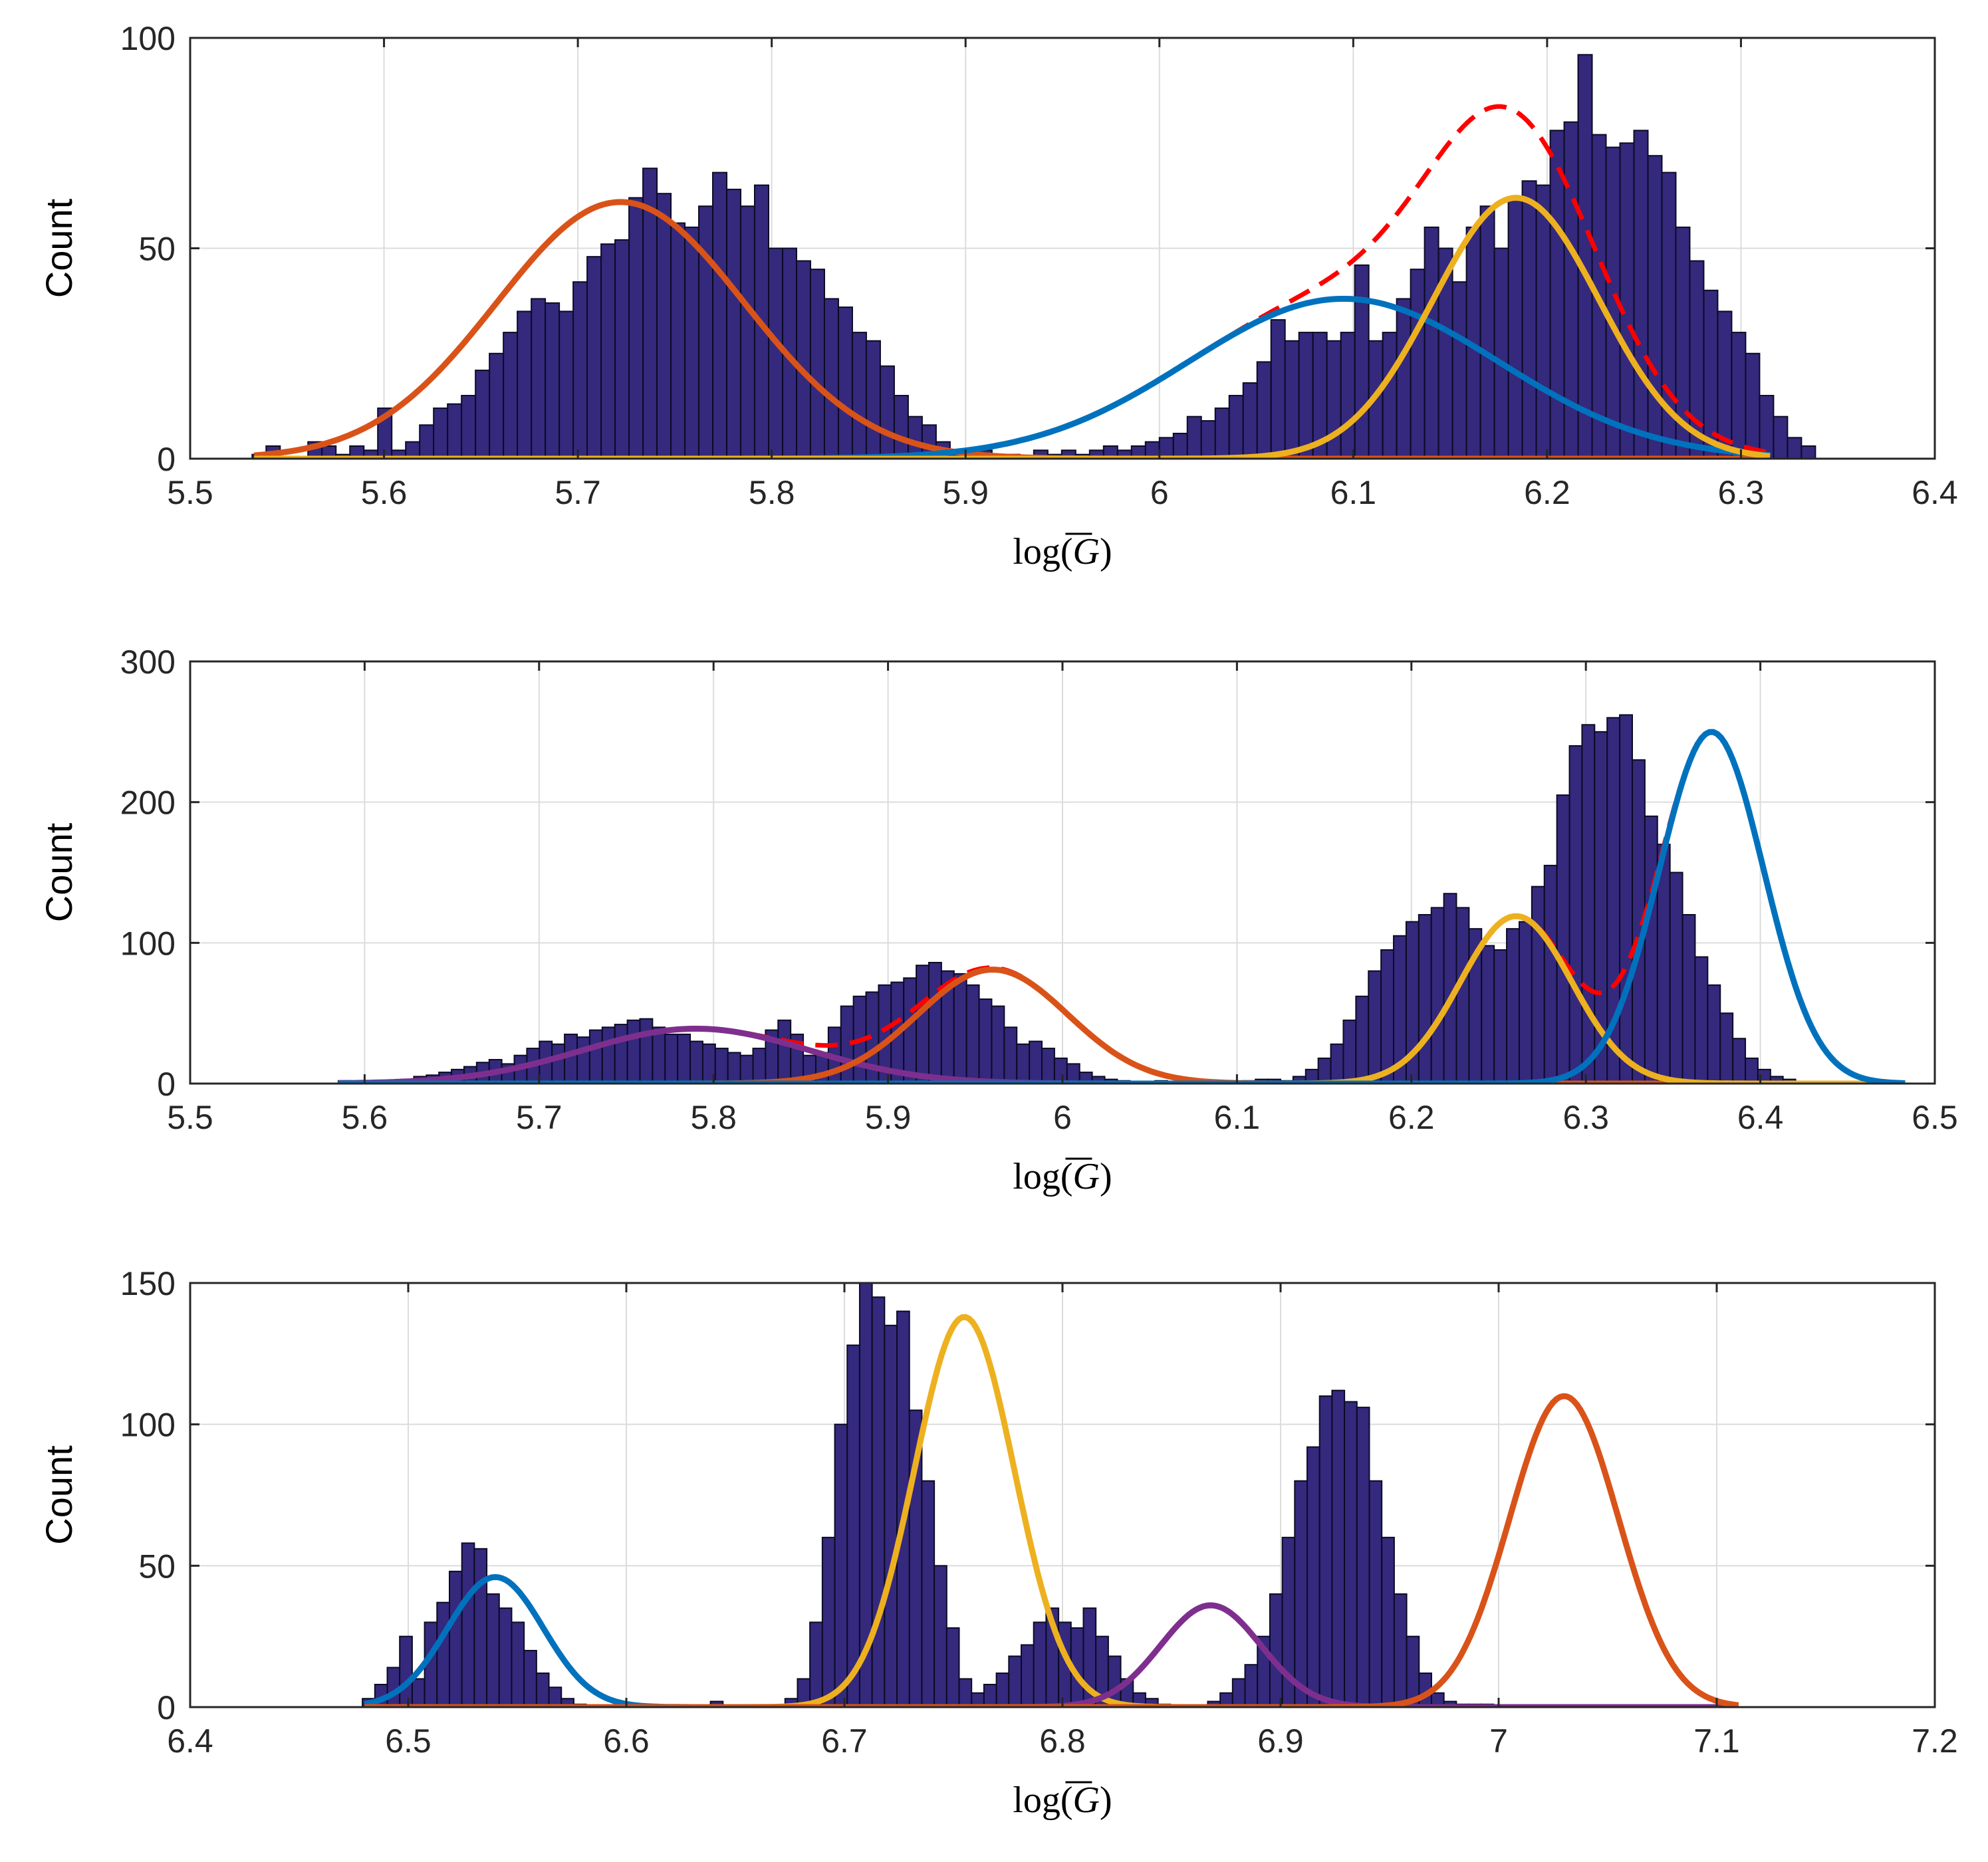 The height and width of the screenshot is (1862, 1988). I want to click on x-tick-label: 6.7, so click(844, 1741).